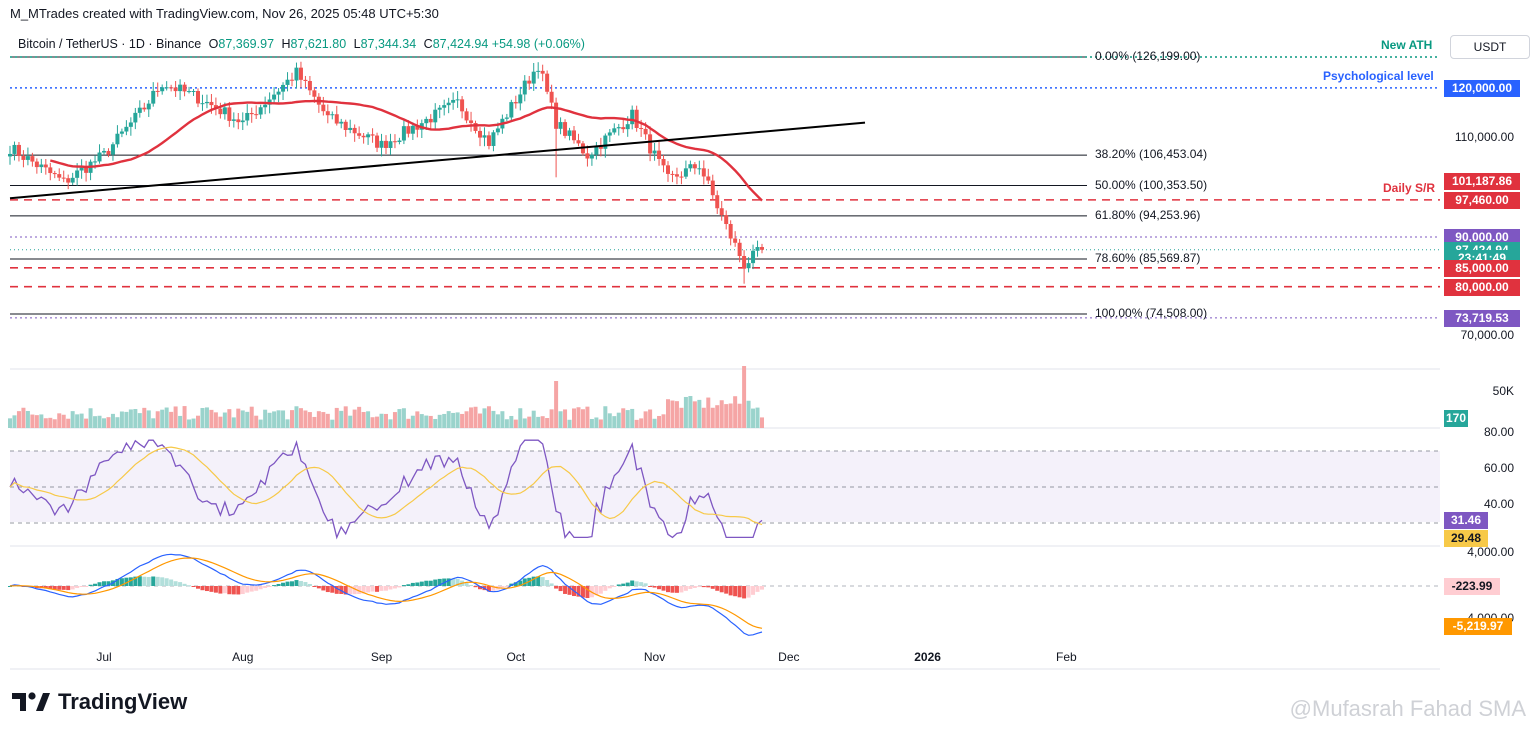  Describe the element at coordinates (1482, 318) in the screenshot. I see `price-tag: 73,719.53` at that location.